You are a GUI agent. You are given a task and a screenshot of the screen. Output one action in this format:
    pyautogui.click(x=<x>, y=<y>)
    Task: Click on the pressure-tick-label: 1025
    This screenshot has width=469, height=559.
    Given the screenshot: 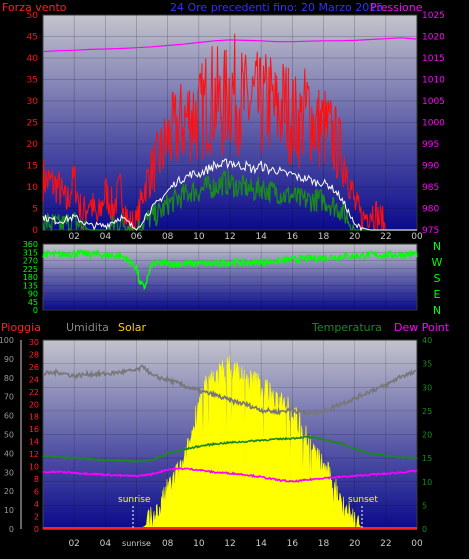 What is the action you would take?
    pyautogui.click(x=433, y=16)
    